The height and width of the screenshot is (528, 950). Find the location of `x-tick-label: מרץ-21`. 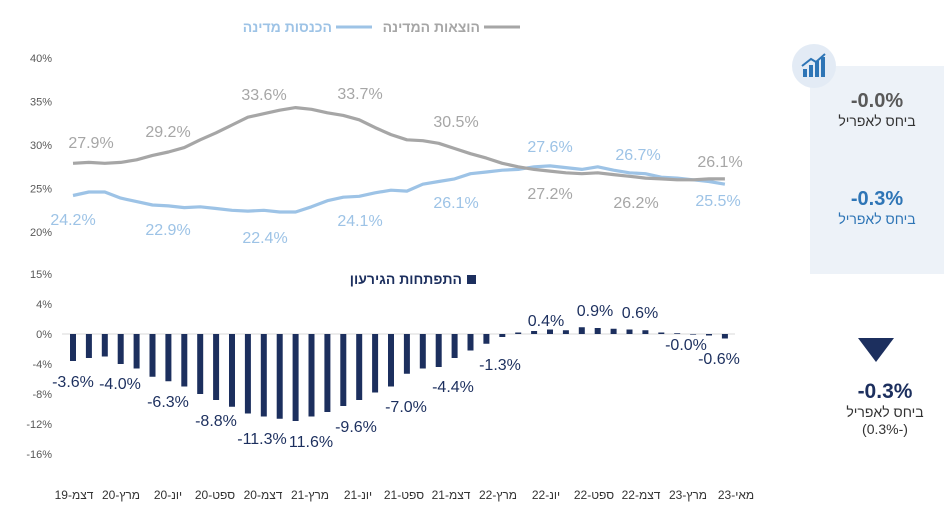

x-tick-label: מרץ-21 is located at coordinates (310, 495).